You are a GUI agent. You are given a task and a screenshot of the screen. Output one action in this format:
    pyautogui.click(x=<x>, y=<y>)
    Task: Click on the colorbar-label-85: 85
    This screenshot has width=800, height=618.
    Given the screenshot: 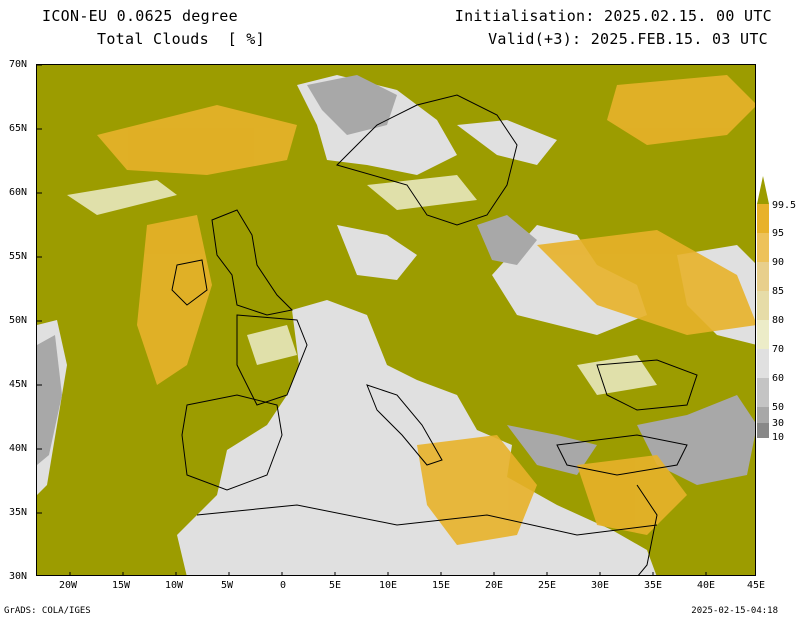 What is the action you would take?
    pyautogui.click(x=778, y=291)
    